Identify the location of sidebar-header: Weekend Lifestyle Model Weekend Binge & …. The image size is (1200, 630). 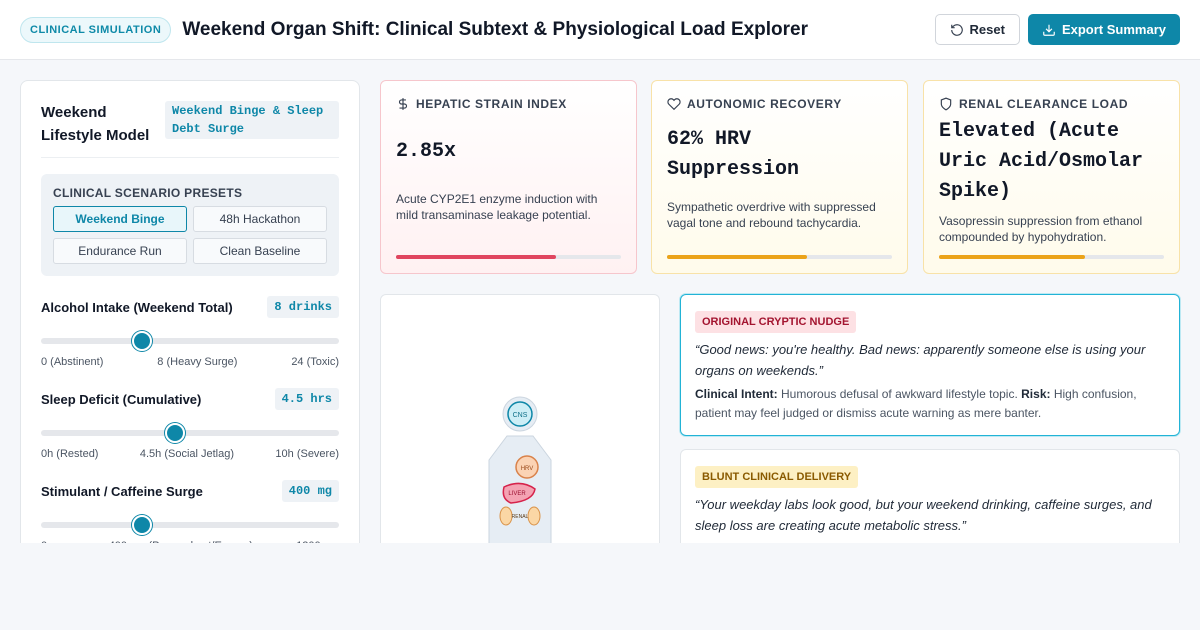
(190, 129).